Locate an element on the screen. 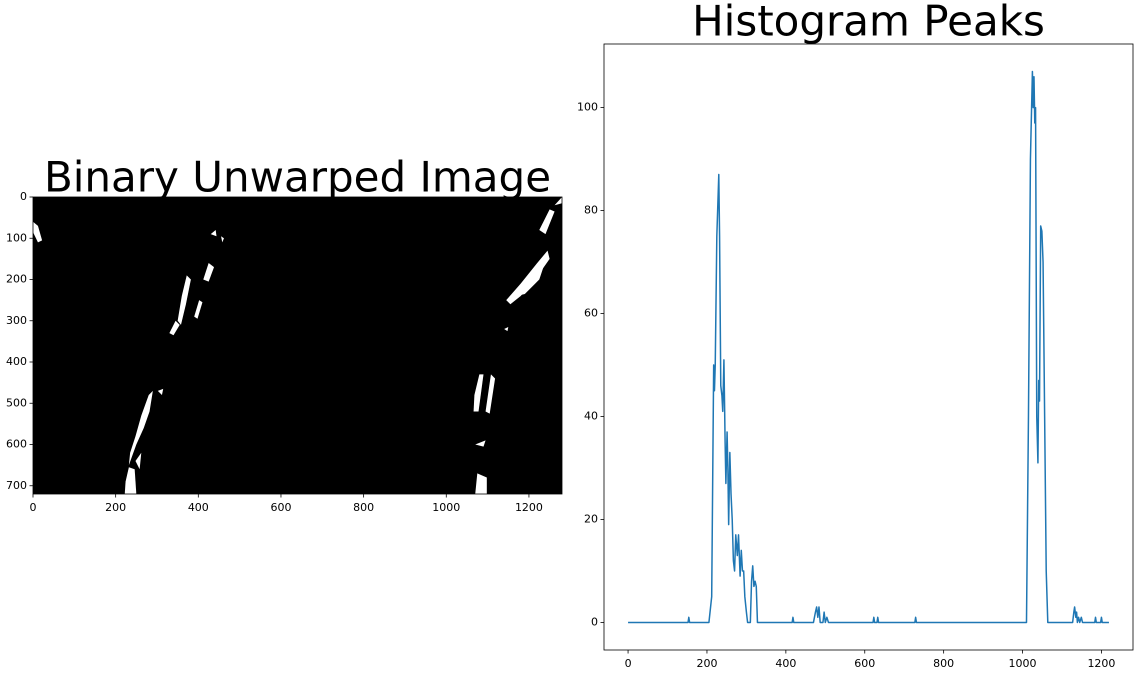  y-tick-label: 60 is located at coordinates (591, 313).